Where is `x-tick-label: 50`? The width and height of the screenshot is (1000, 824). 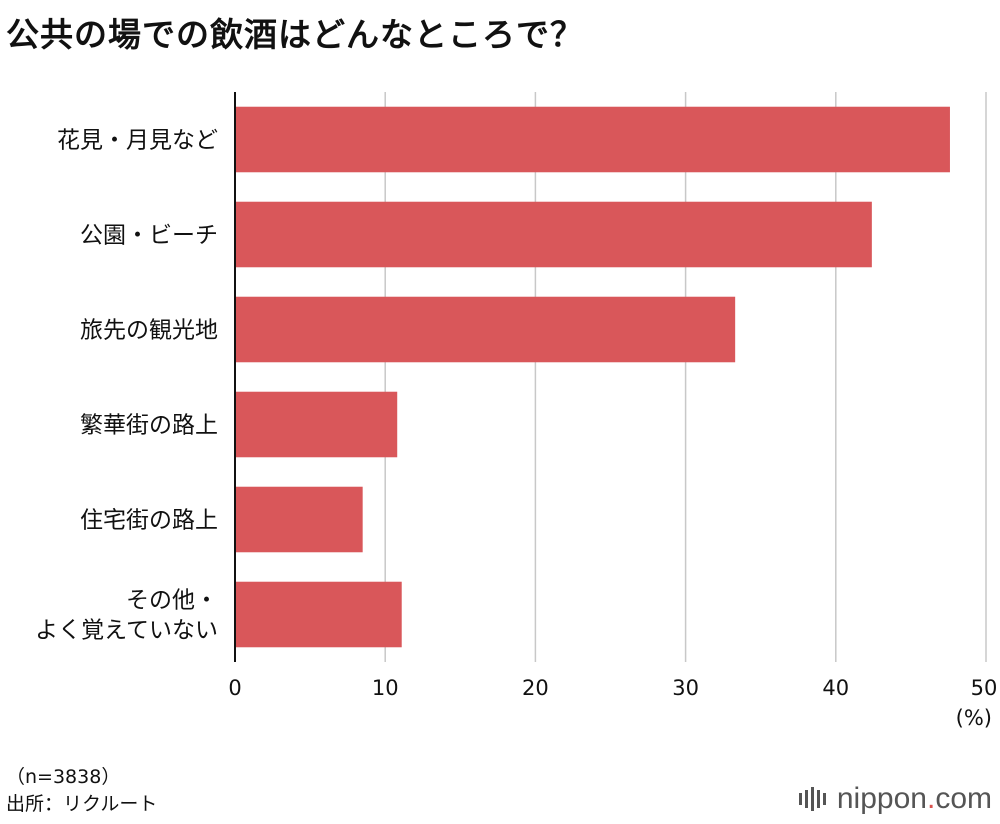
x-tick-label: 50 is located at coordinates (984, 688).